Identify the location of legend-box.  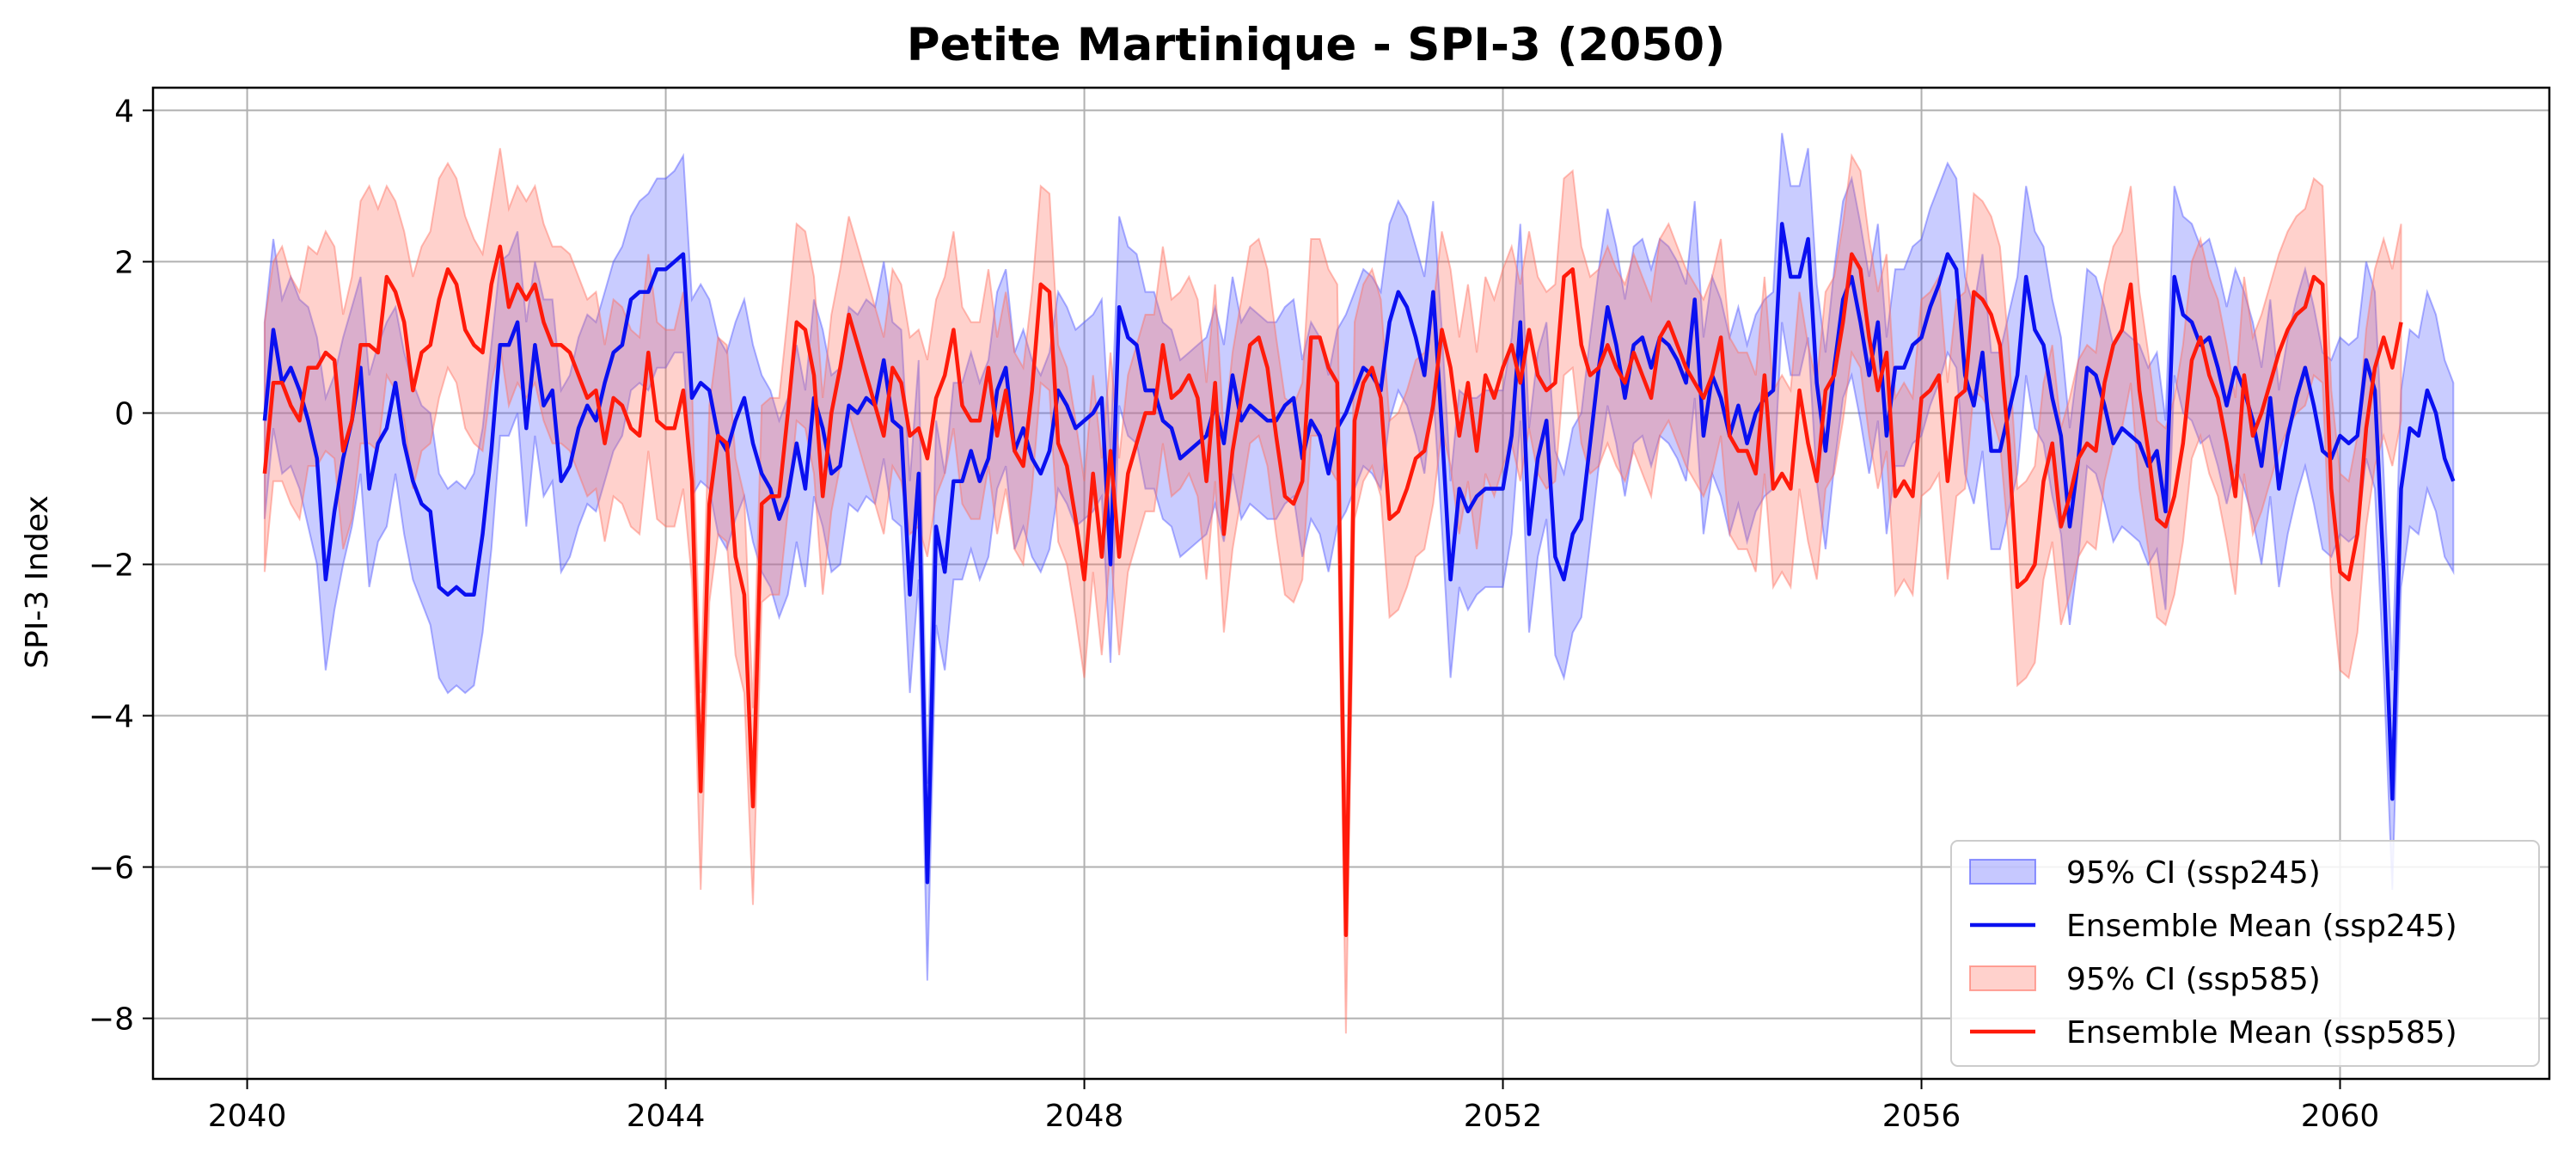
(2245, 953).